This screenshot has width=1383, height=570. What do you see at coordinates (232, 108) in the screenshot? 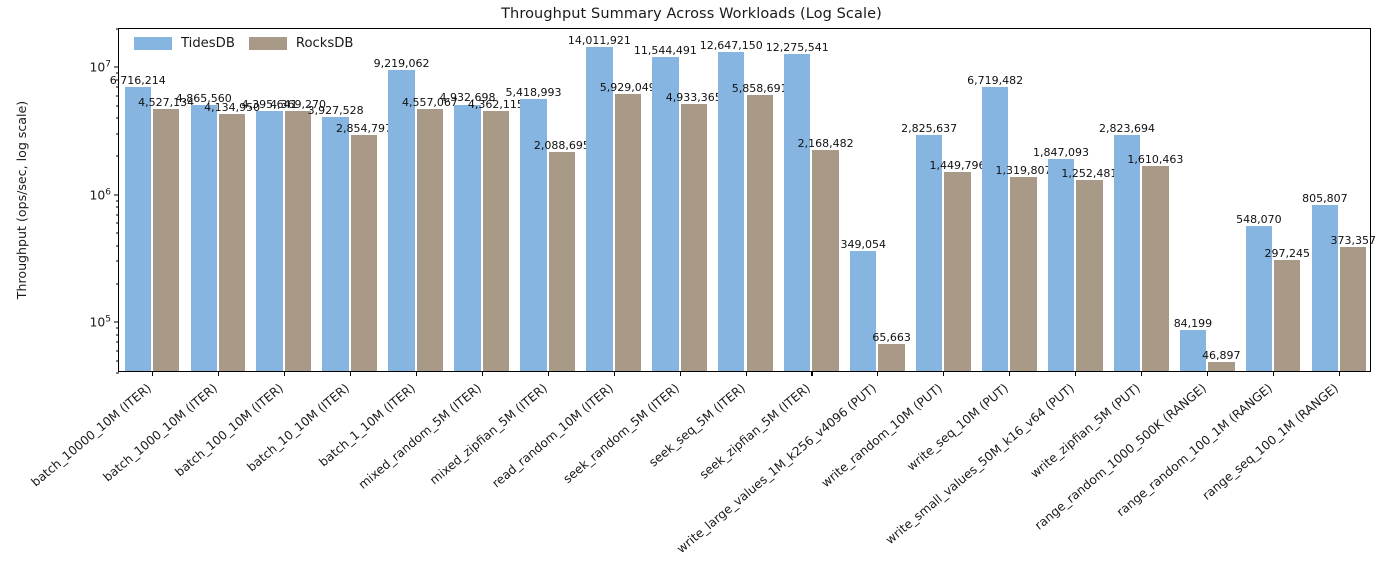
I see `bar-value-label: 4,134,950` at bounding box center [232, 108].